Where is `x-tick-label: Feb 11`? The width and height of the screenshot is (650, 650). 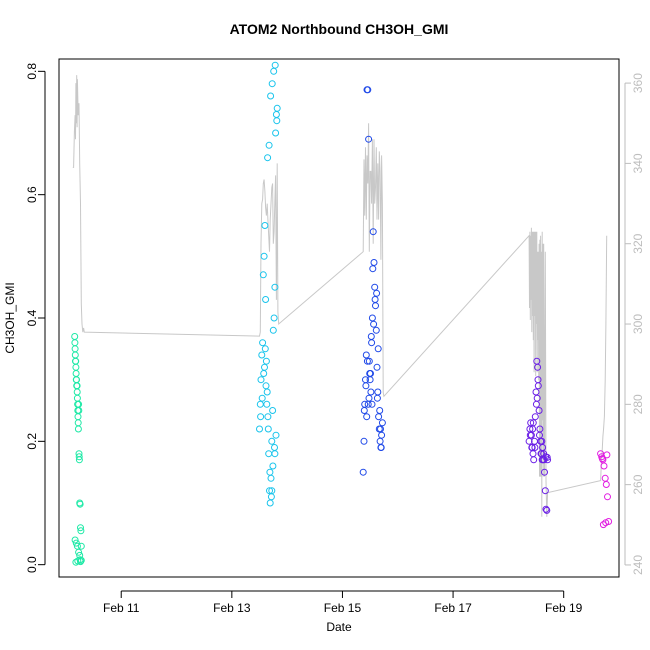 x-tick-label: Feb 11 is located at coordinates (121, 608).